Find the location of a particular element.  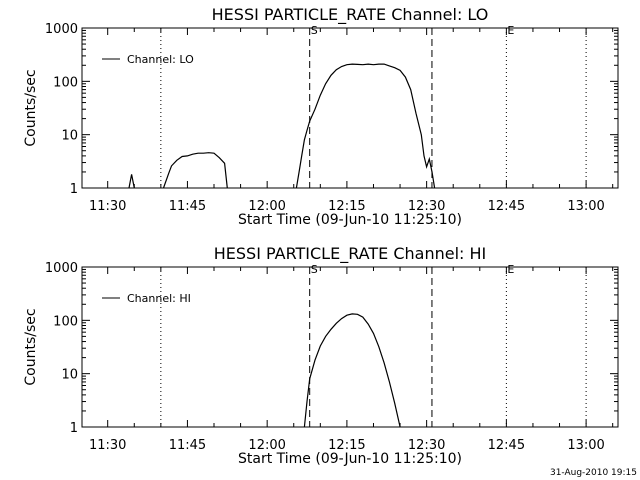

chart-title: HESSI PARTICLE_RATE Channel: HI is located at coordinates (350, 254).